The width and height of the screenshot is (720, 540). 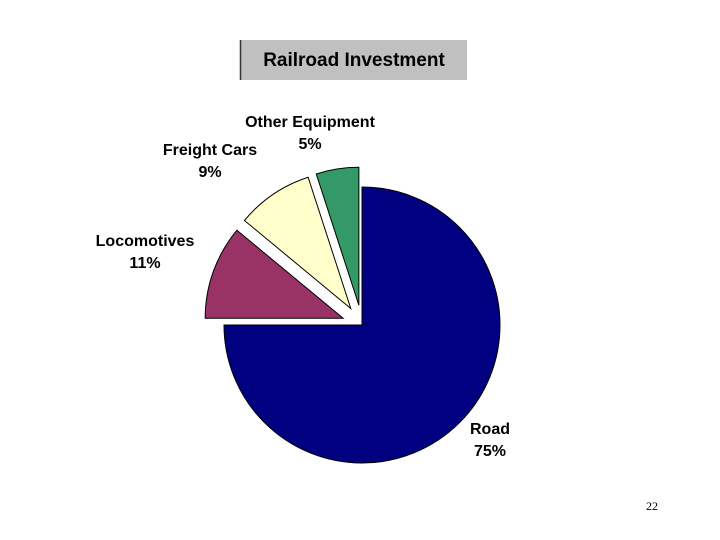 I want to click on chart-title: Railroad Investment, so click(x=354, y=60).